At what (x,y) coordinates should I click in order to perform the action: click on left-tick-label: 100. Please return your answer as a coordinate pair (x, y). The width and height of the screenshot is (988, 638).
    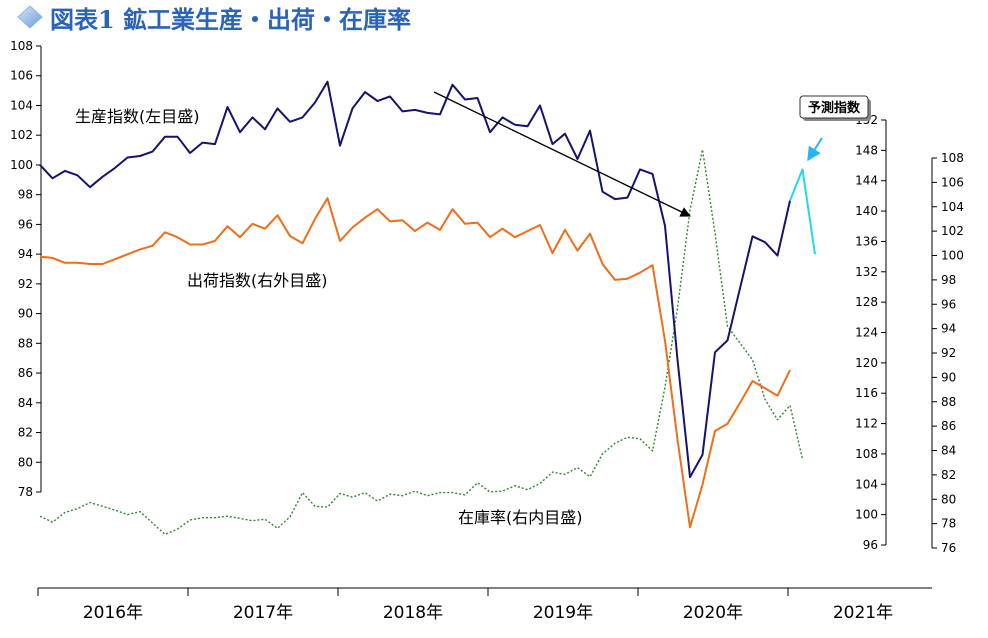
    Looking at the image, I should click on (21, 165).